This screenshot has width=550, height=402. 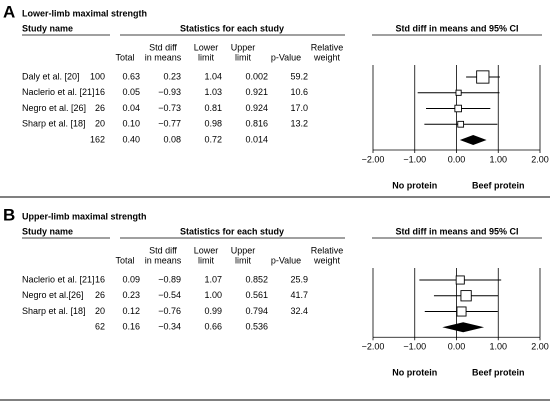 I want to click on table-cell: 0.05, so click(x=131, y=92).